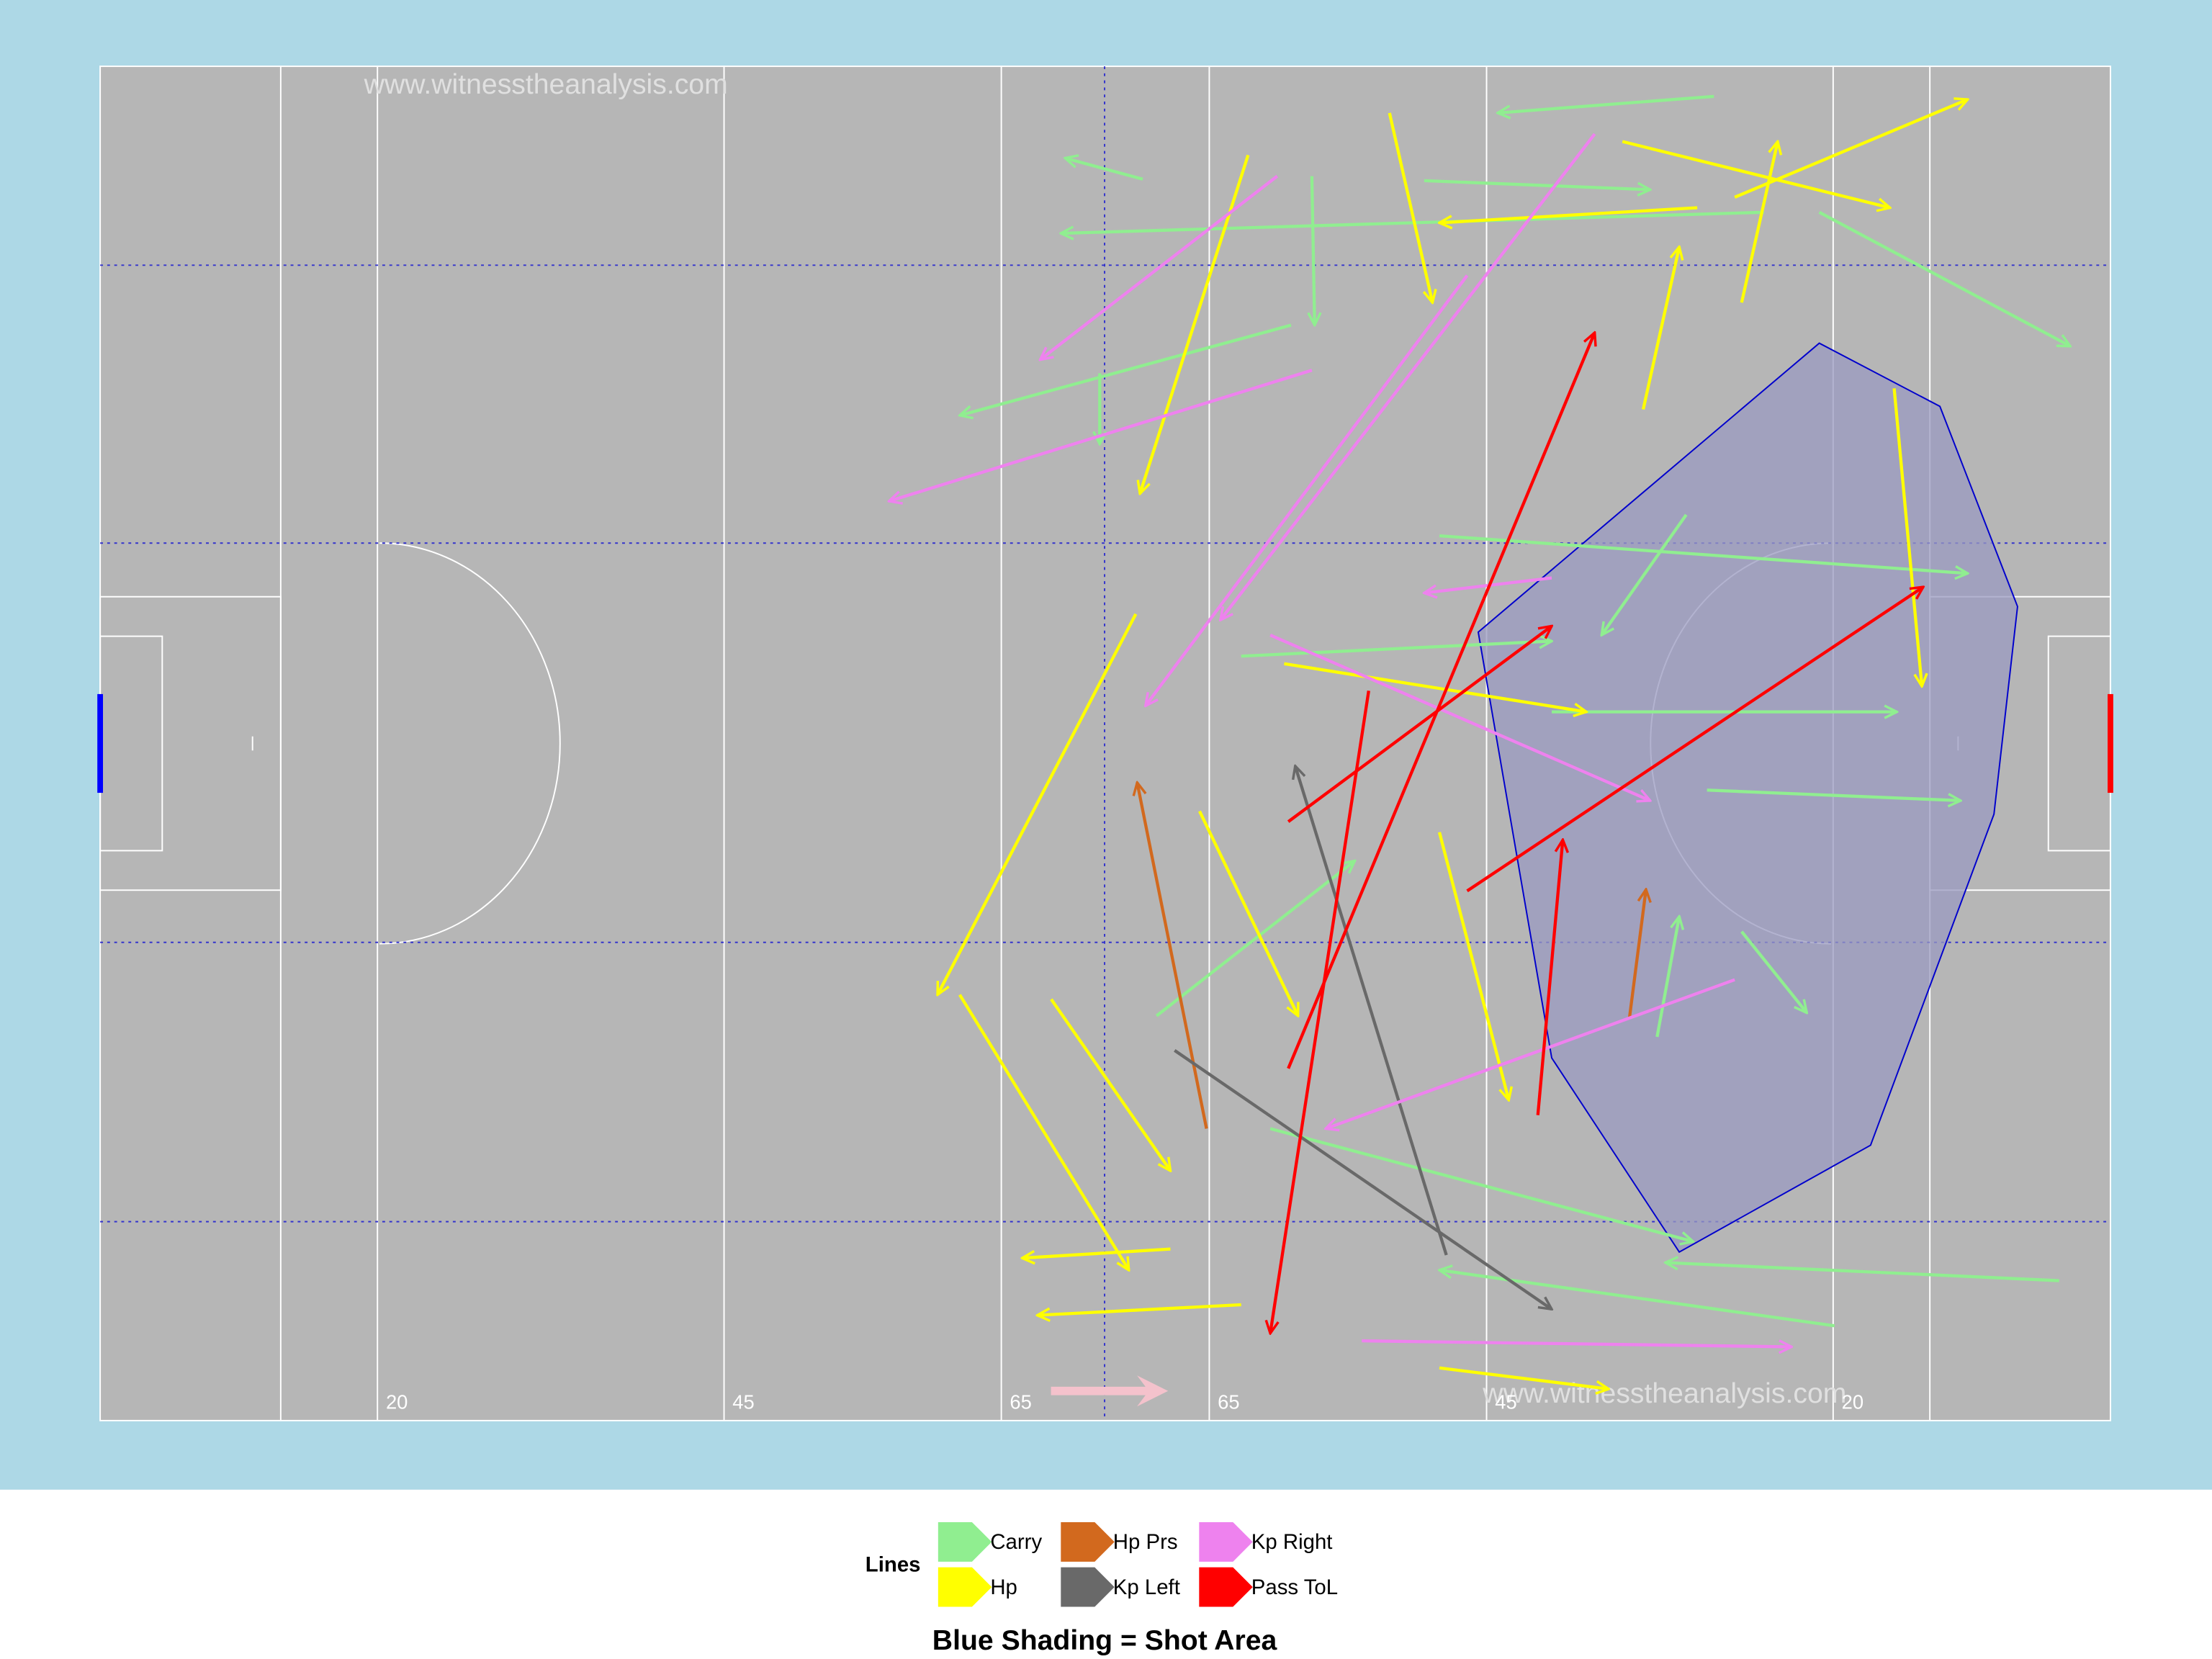  I want to click on caption: Blue Shading = Shot Area, so click(1105, 1640).